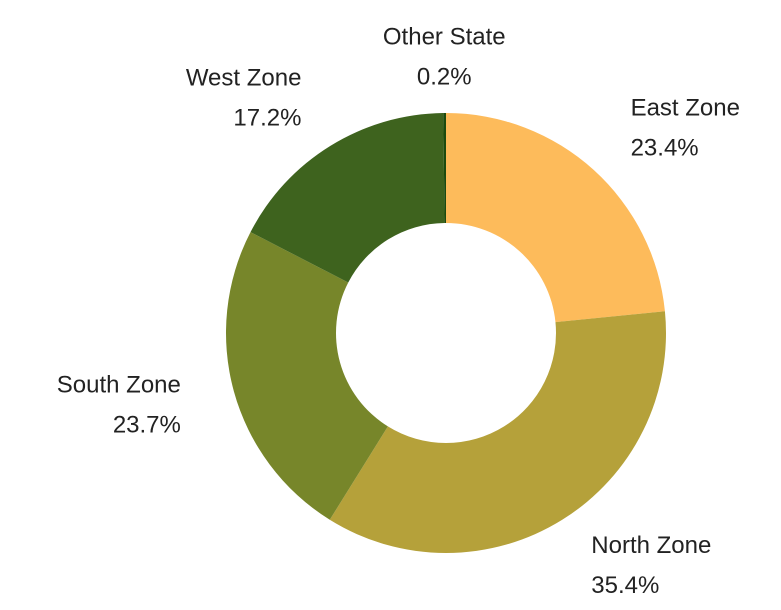 Image resolution: width=781 pixels, height=610 pixels. Describe the element at coordinates (625, 585) in the screenshot. I see `slice-value-label: 35.4%` at that location.